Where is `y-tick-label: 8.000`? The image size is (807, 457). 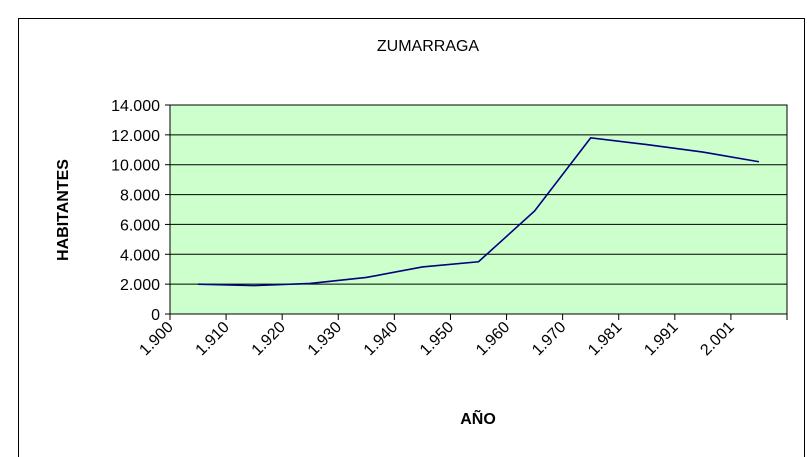 y-tick-label: 8.000 is located at coordinates (140, 196).